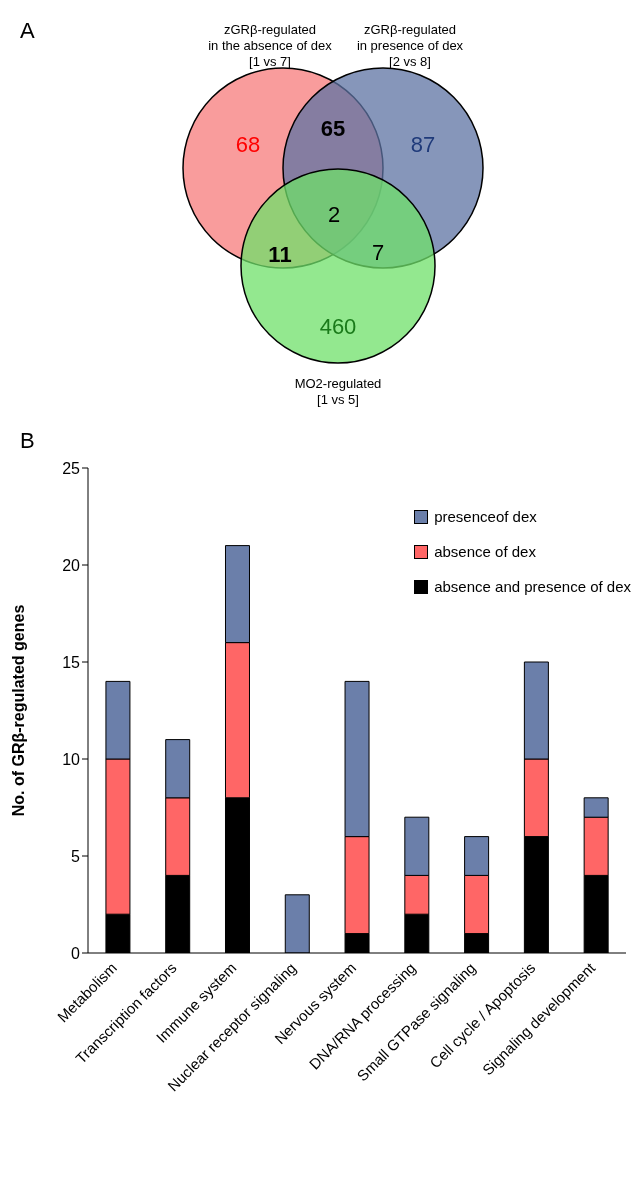 This screenshot has height=1191, width=644. I want to click on y-tick-label: 20, so click(71, 565).